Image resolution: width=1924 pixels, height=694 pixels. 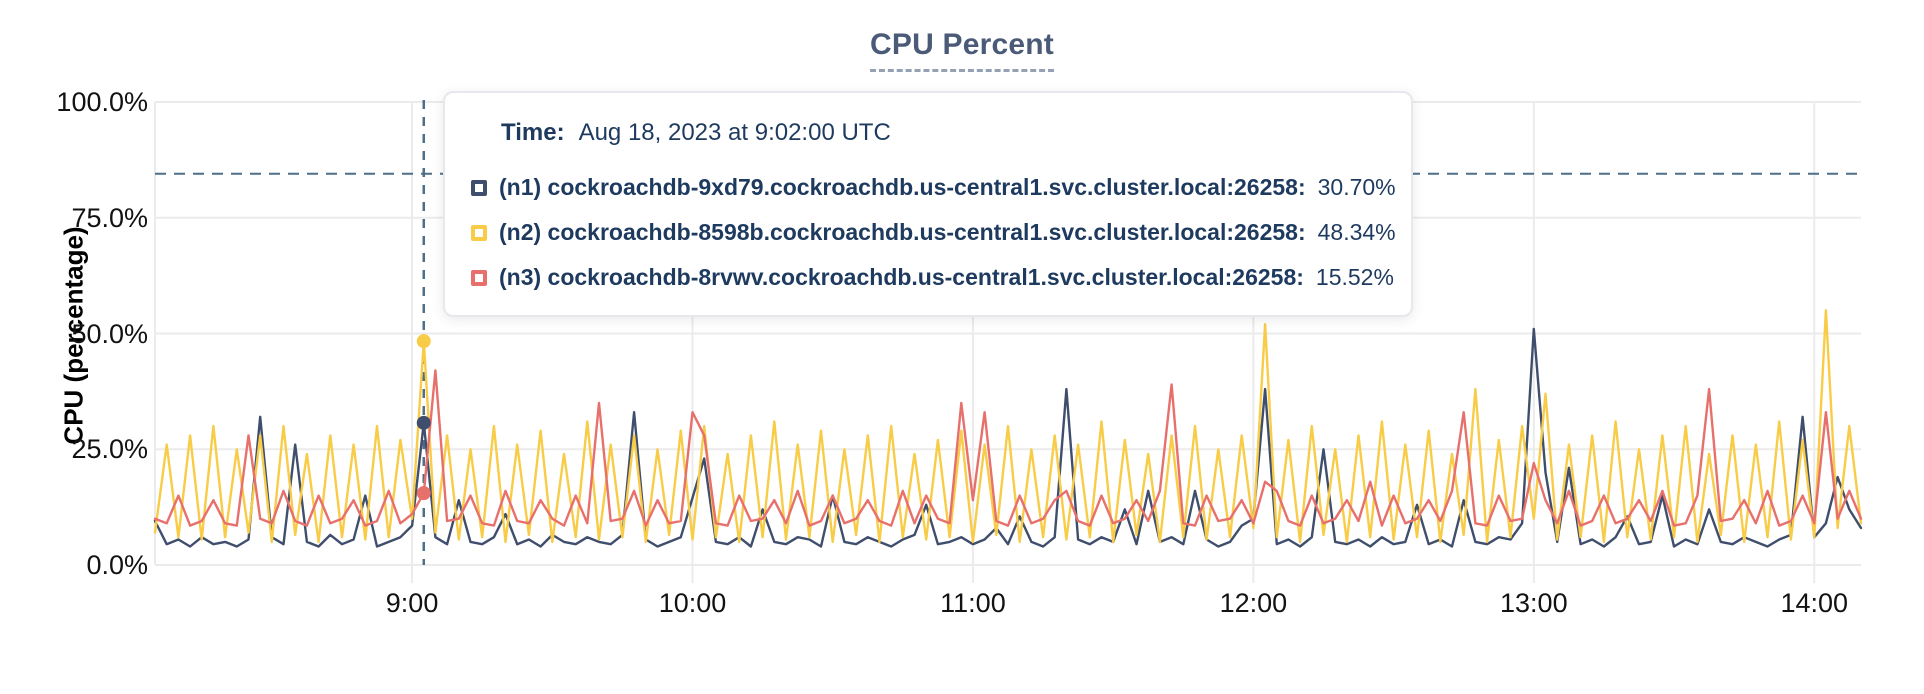 What do you see at coordinates (1814, 603) in the screenshot?
I see `x-tick-label: 14:00` at bounding box center [1814, 603].